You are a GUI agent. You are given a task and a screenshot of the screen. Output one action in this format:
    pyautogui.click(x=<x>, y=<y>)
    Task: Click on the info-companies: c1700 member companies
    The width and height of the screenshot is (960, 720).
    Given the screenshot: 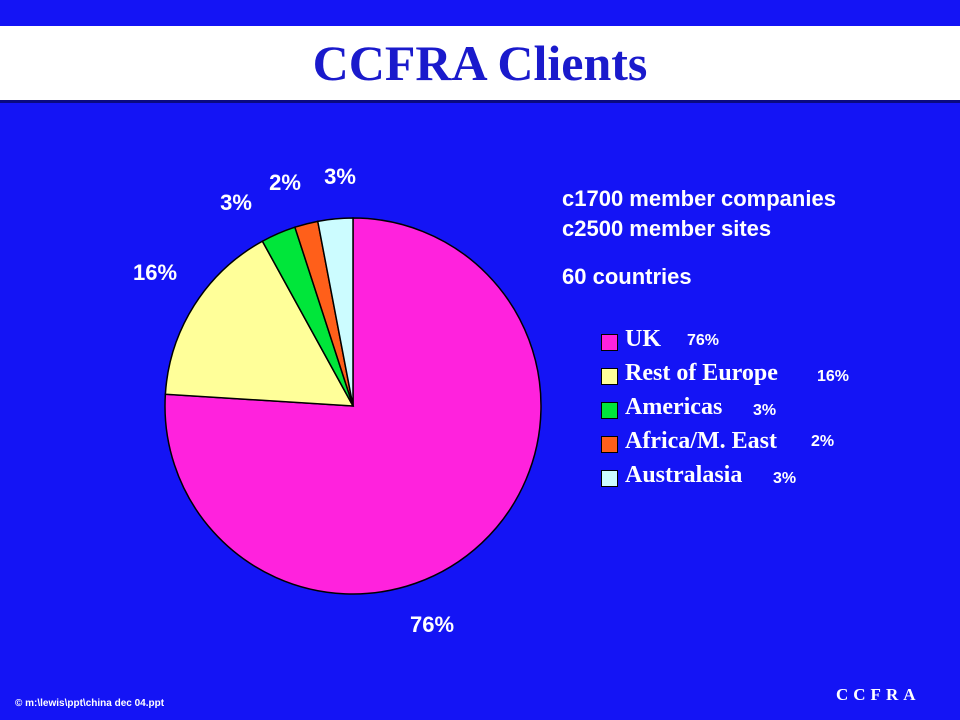 What is the action you would take?
    pyautogui.click(x=699, y=198)
    